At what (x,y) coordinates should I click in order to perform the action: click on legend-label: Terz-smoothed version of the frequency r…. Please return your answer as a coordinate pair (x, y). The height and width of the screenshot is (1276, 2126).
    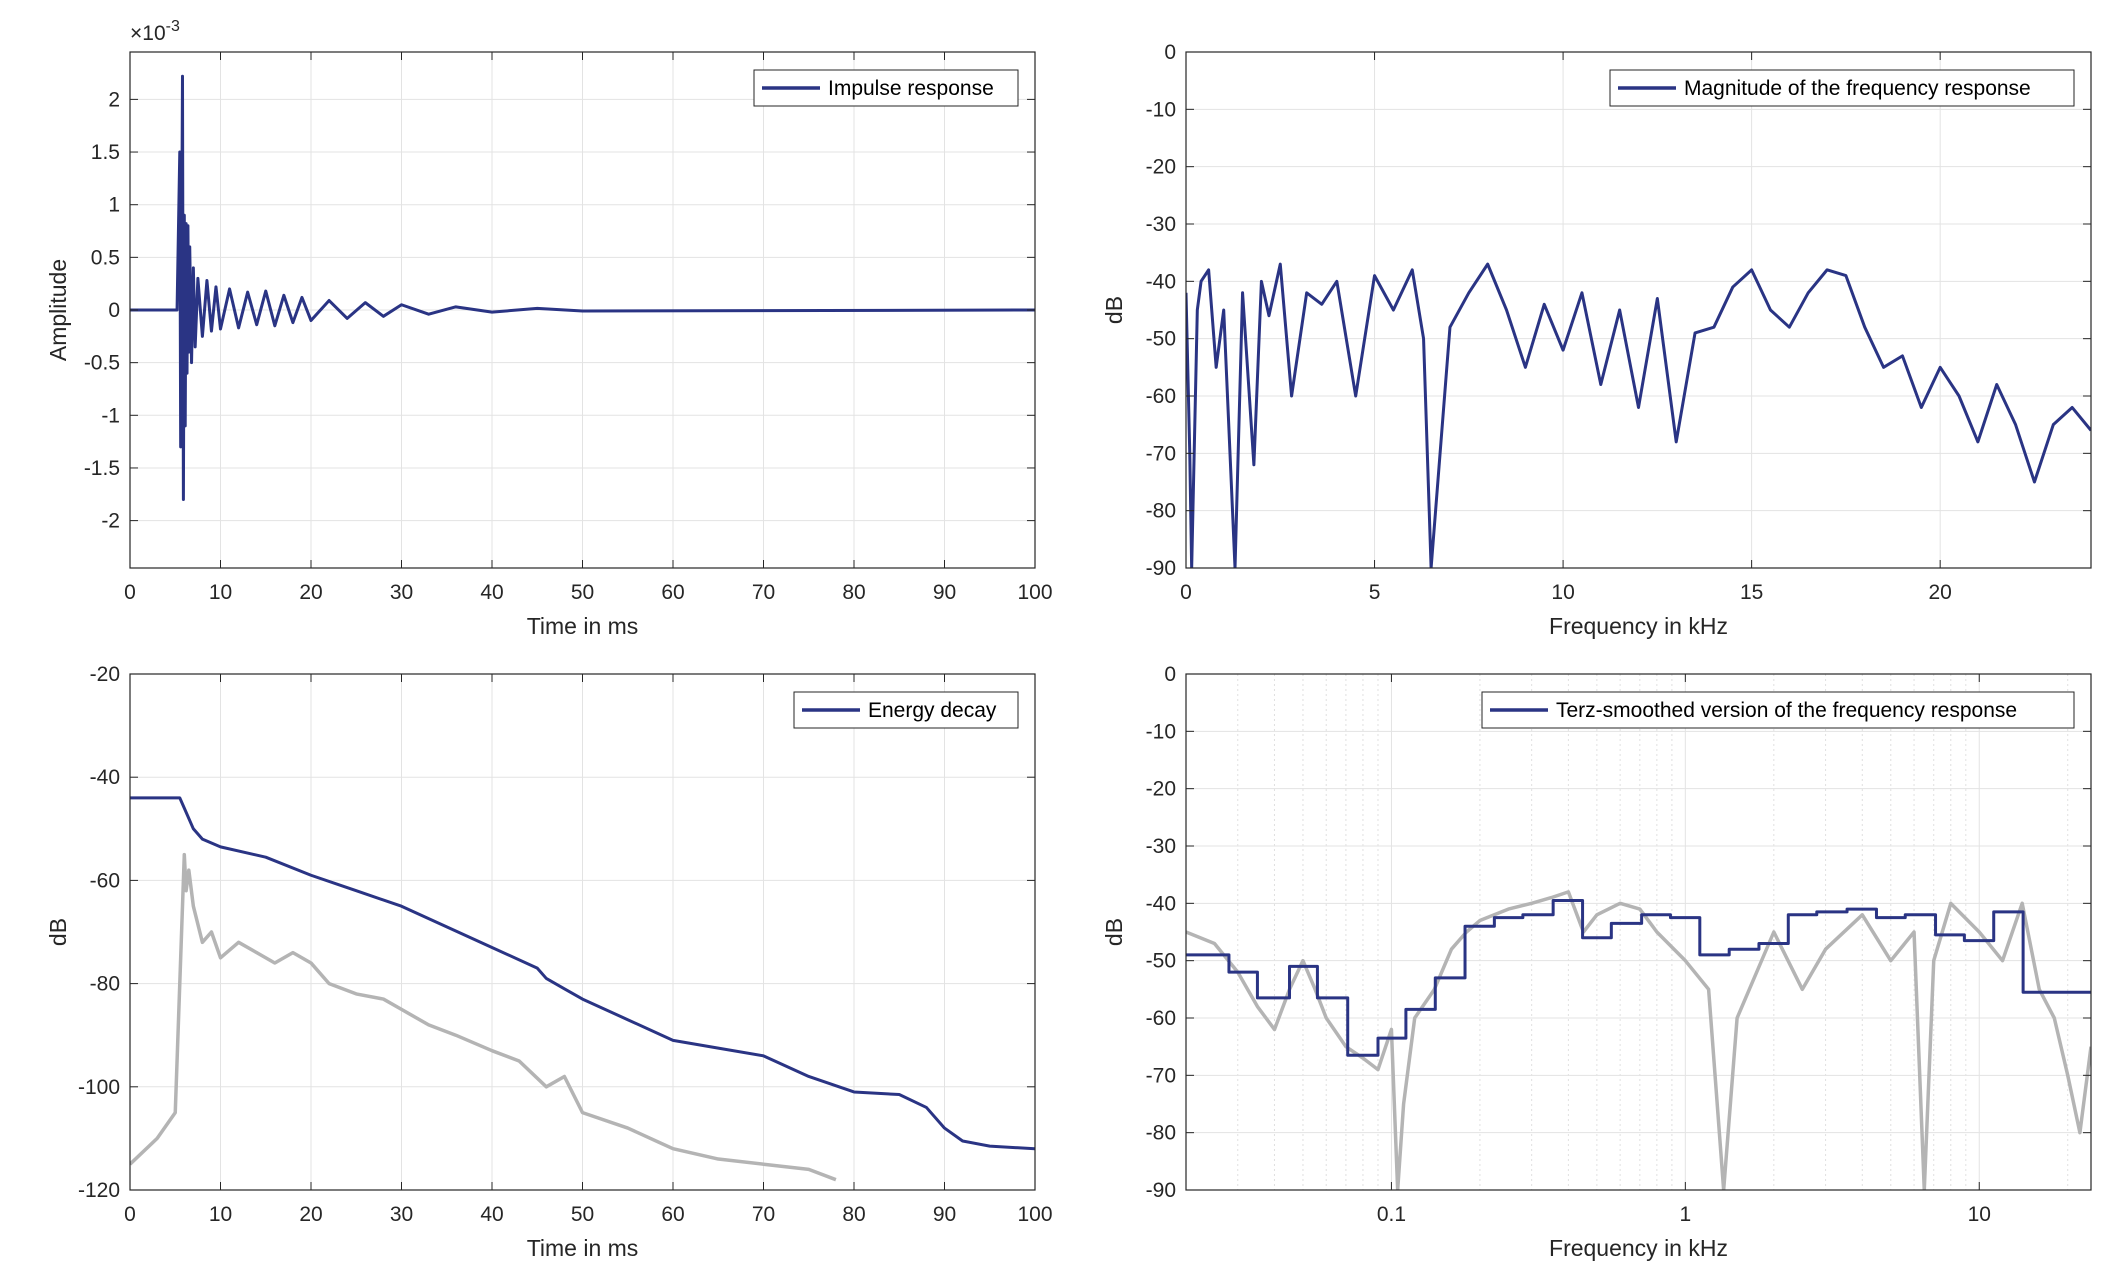
    Looking at the image, I should click on (1786, 710).